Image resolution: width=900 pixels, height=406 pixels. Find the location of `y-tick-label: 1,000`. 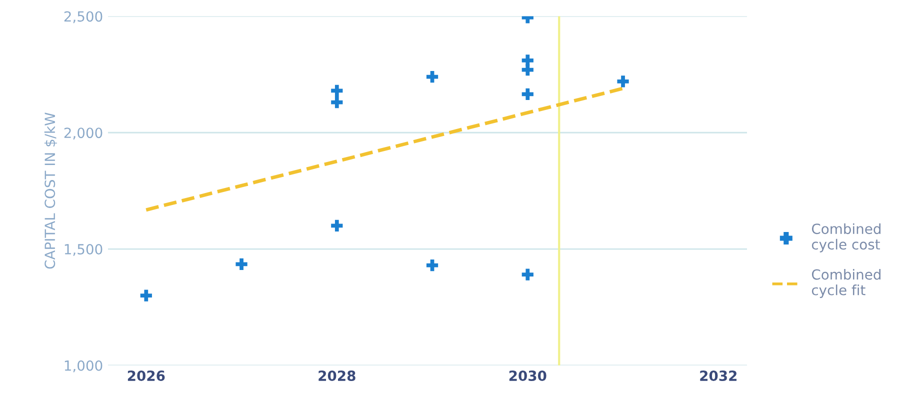

y-tick-label: 1,000 is located at coordinates (83, 366).